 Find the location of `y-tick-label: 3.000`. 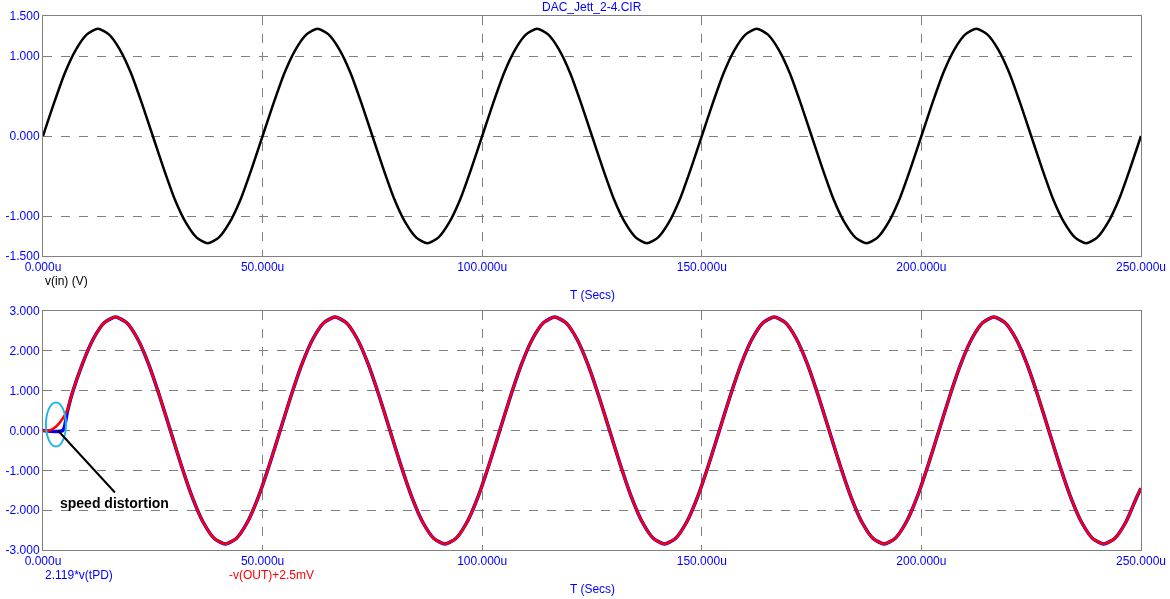

y-tick-label: 3.000 is located at coordinates (24, 311).